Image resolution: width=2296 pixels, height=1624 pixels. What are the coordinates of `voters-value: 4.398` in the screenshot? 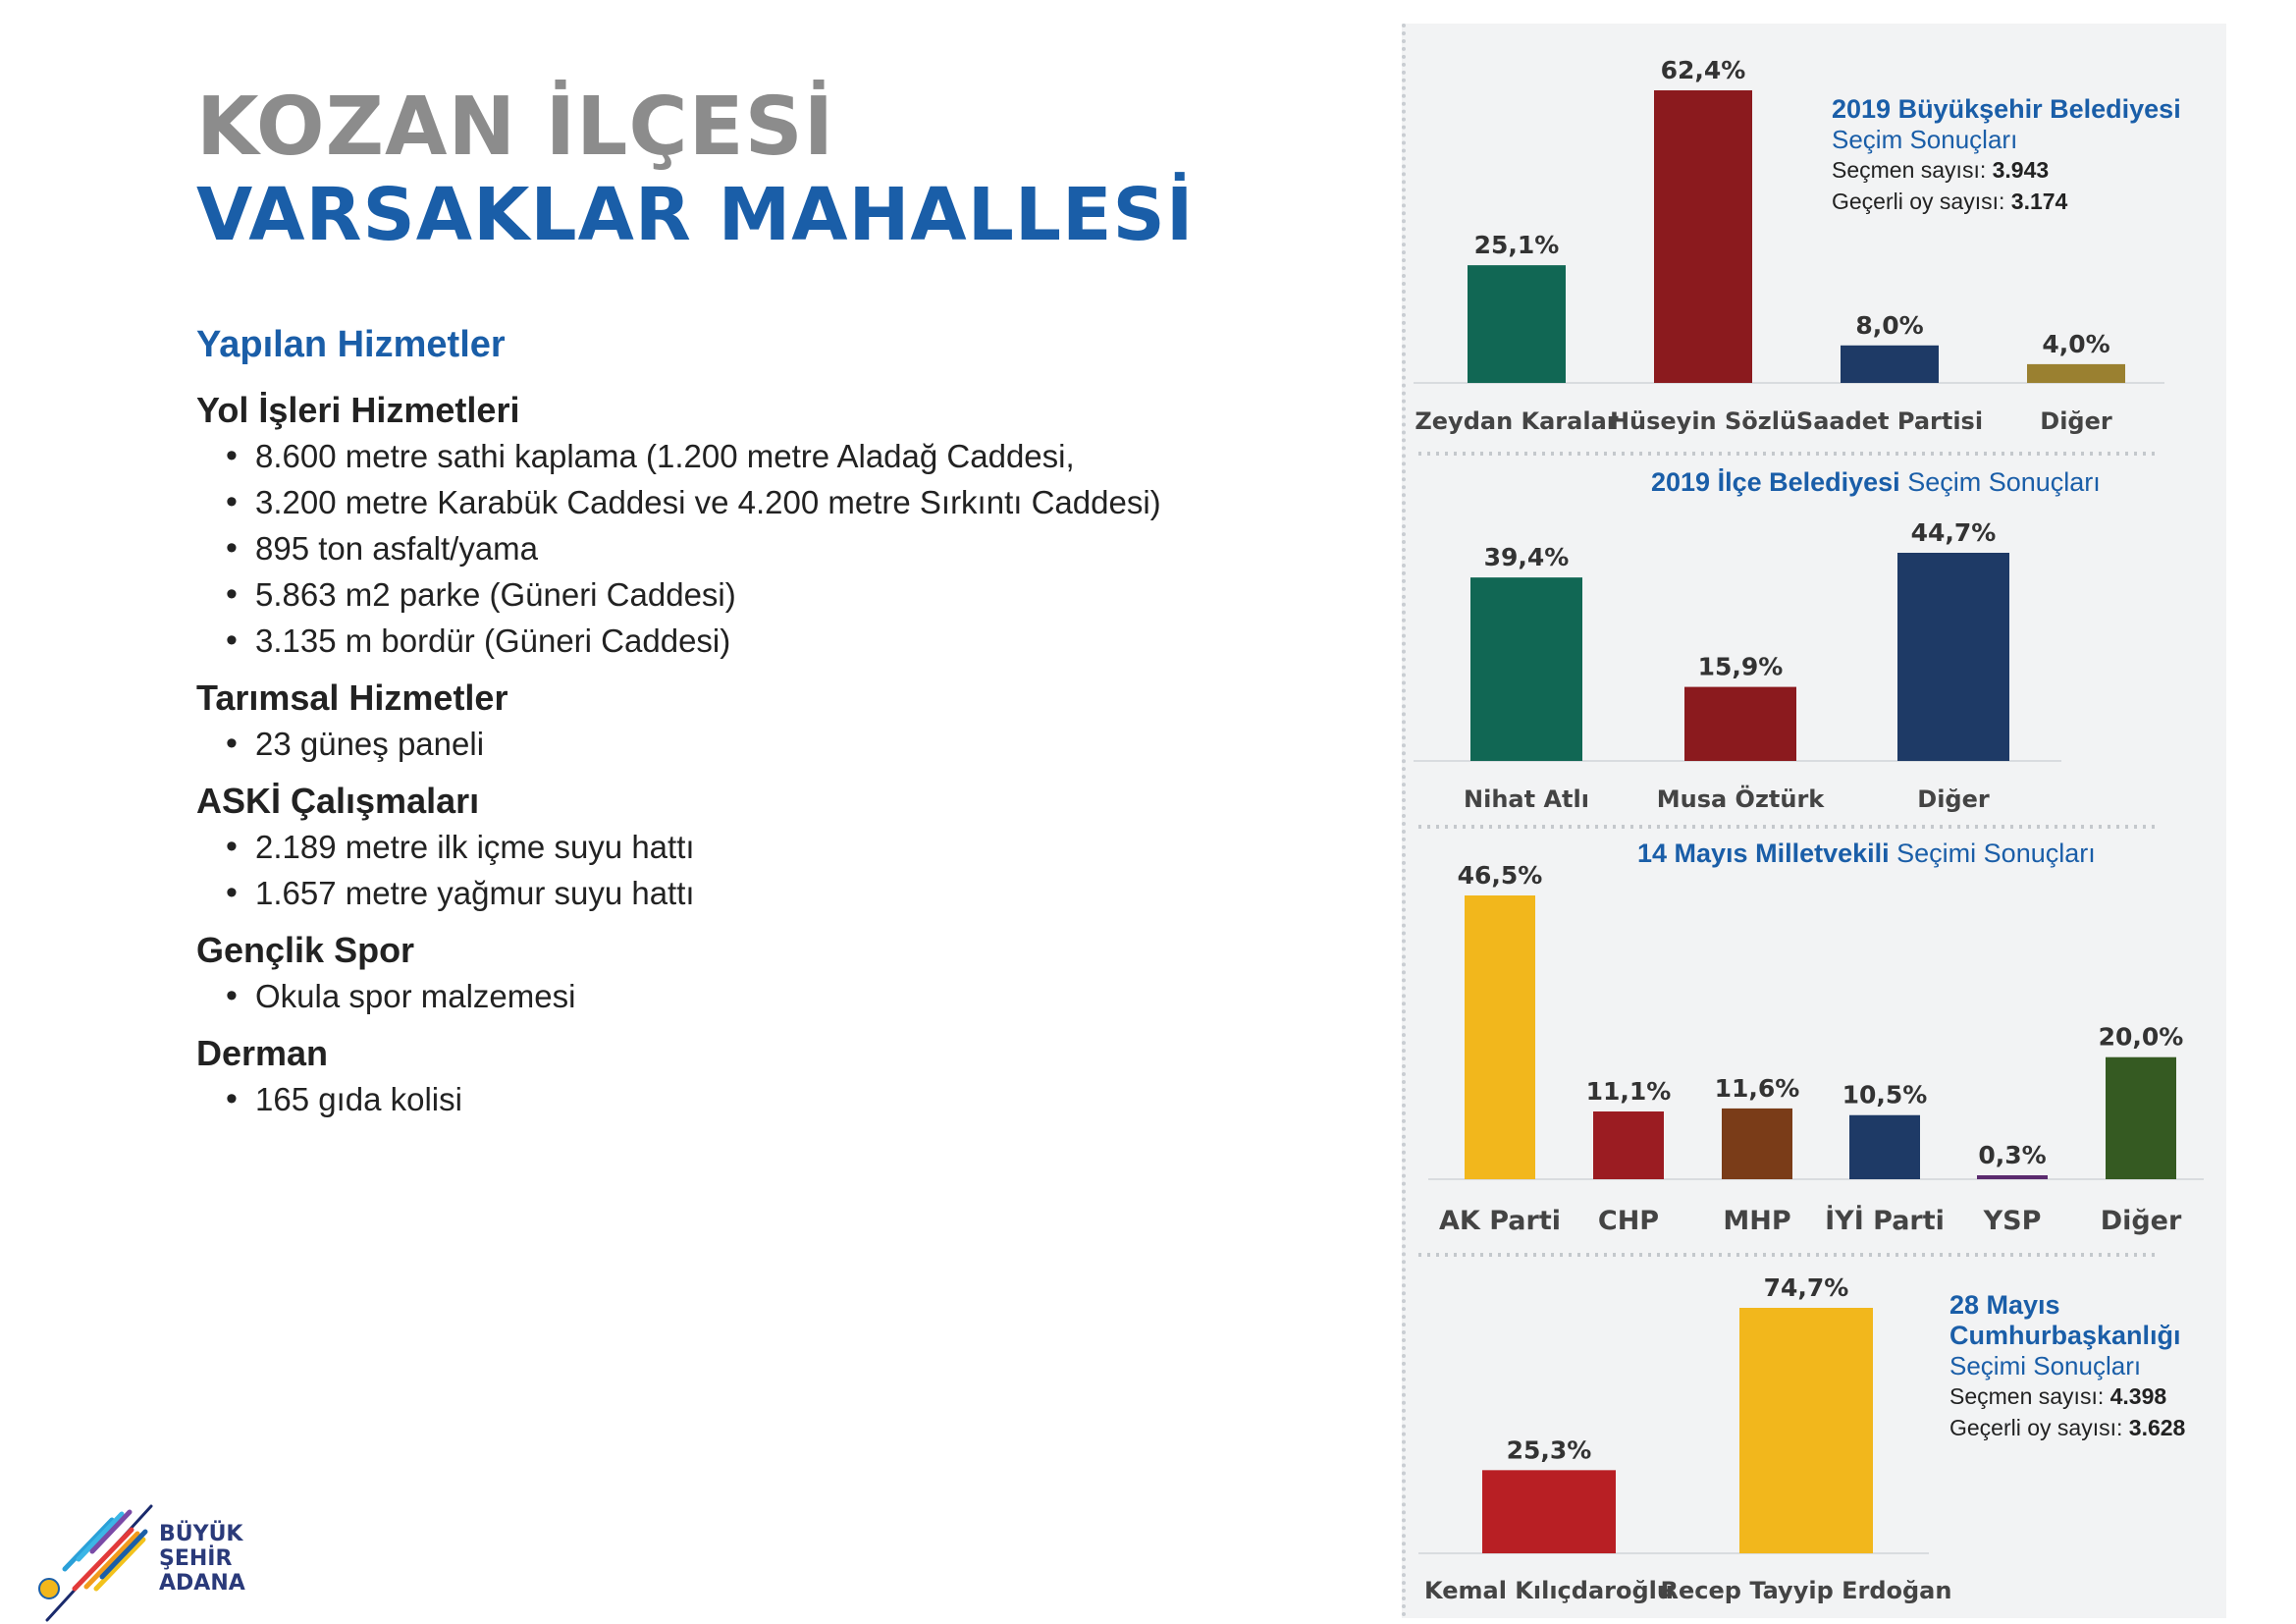 It's located at (2138, 1396).